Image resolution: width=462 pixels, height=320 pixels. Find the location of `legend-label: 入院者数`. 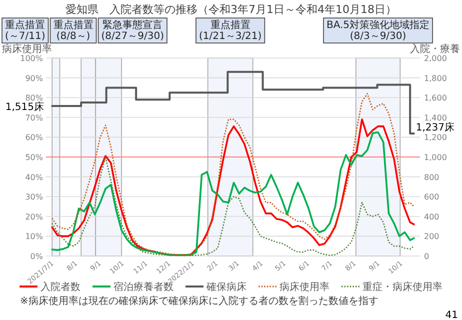

legend-label: 入院者数 is located at coordinates (60, 287).